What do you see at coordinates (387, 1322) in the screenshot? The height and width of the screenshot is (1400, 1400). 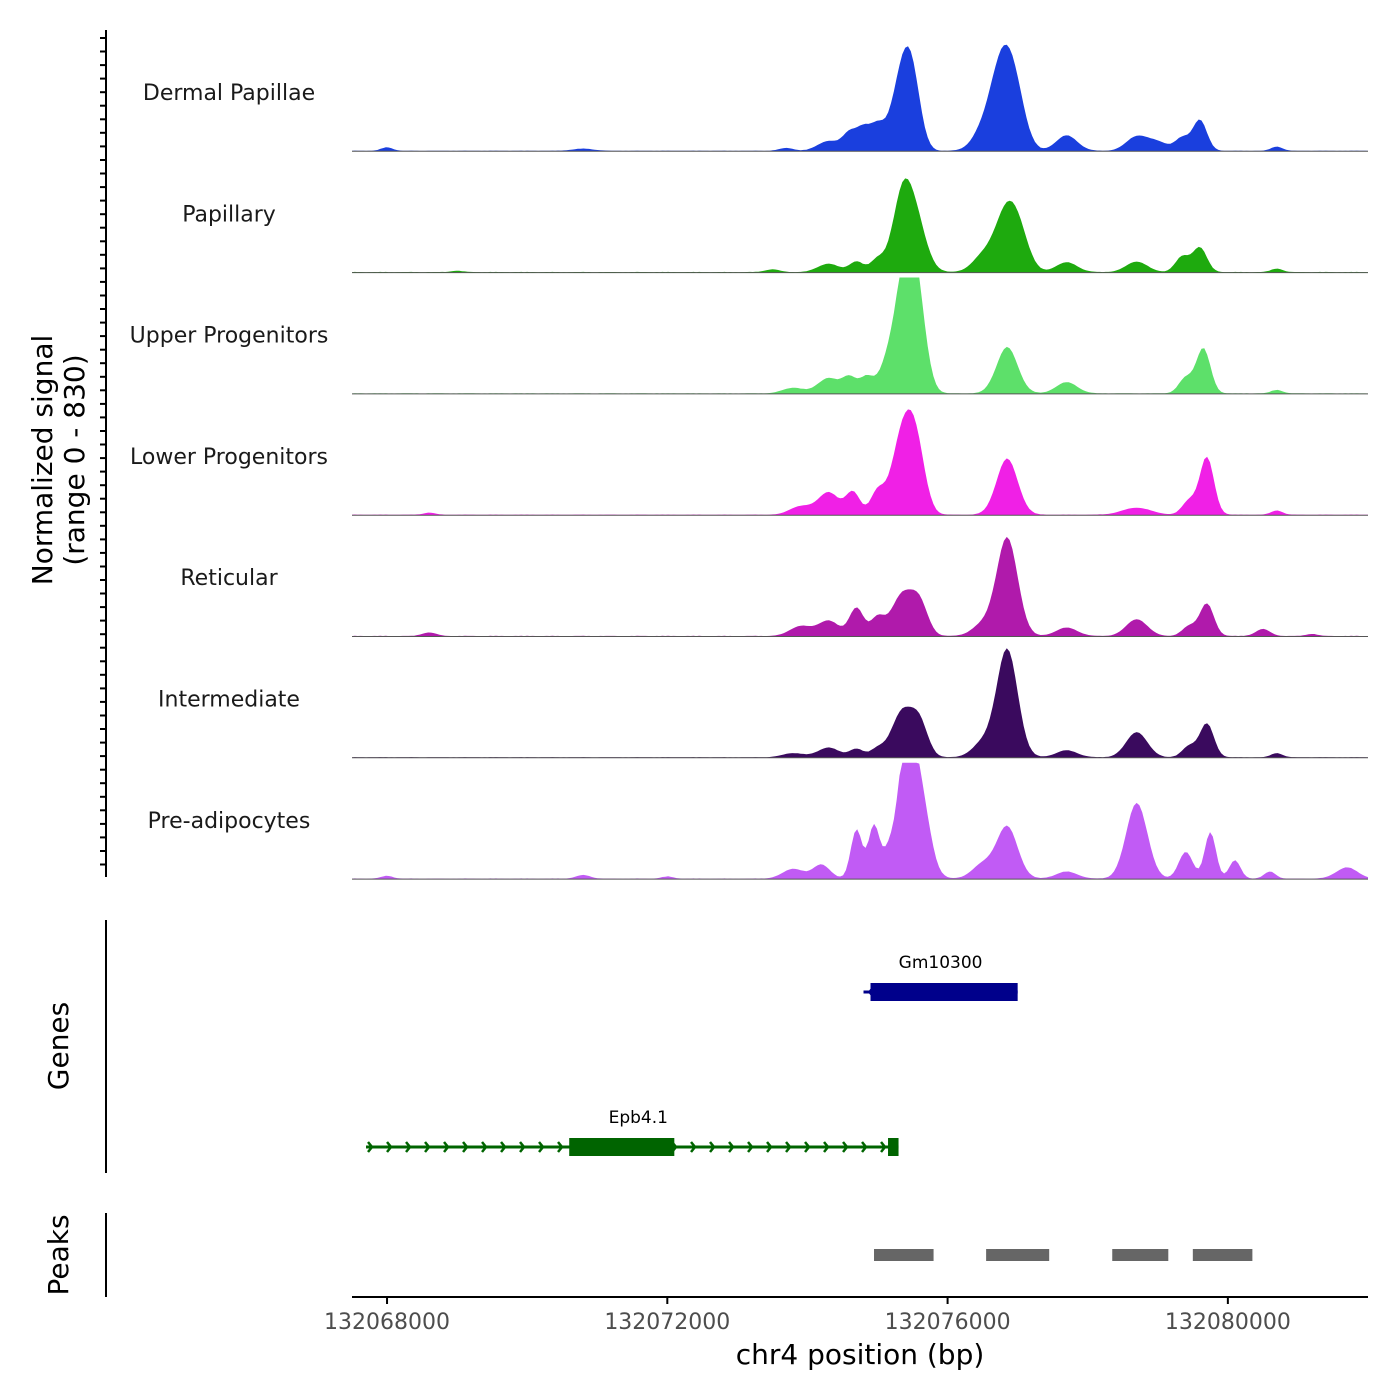 I see `x-tick-label: 132068000` at bounding box center [387, 1322].